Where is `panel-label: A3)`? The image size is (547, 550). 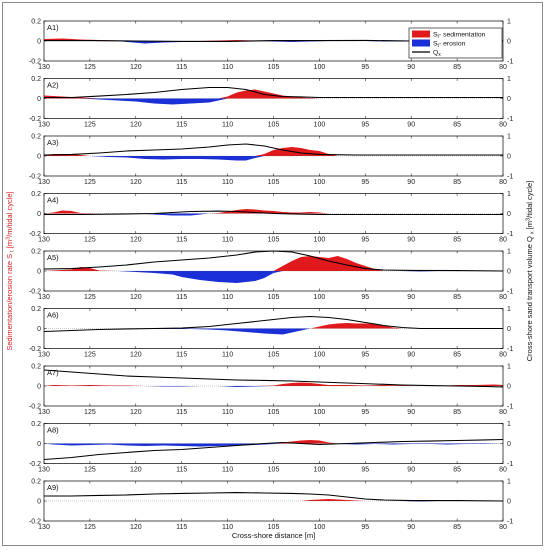
panel-label: A3) is located at coordinates (53, 142).